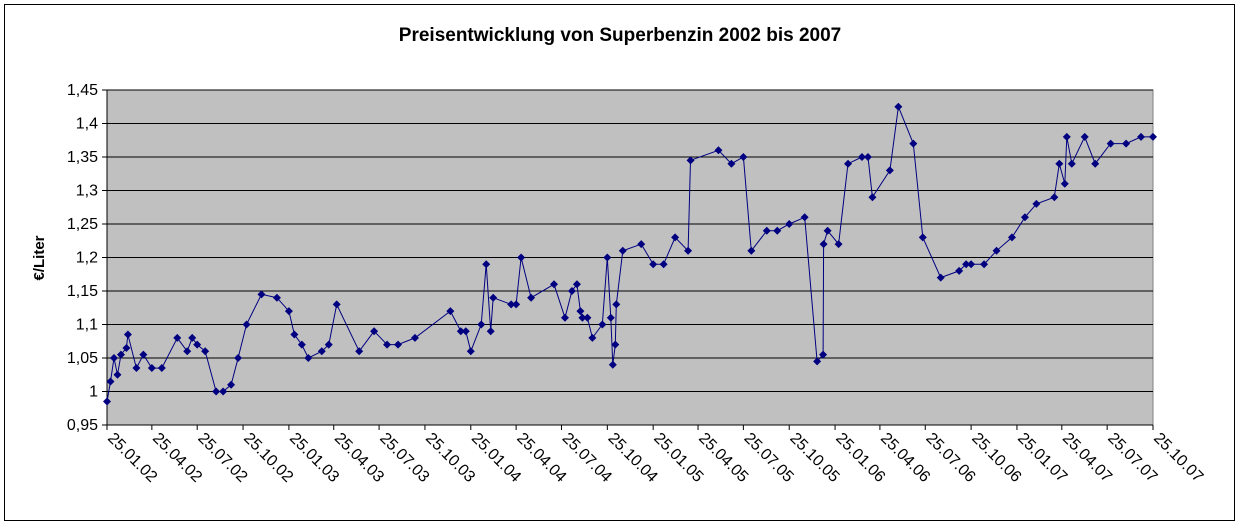 The height and width of the screenshot is (527, 1240). Describe the element at coordinates (82, 291) in the screenshot. I see `y-tick-label: 1,15` at that location.